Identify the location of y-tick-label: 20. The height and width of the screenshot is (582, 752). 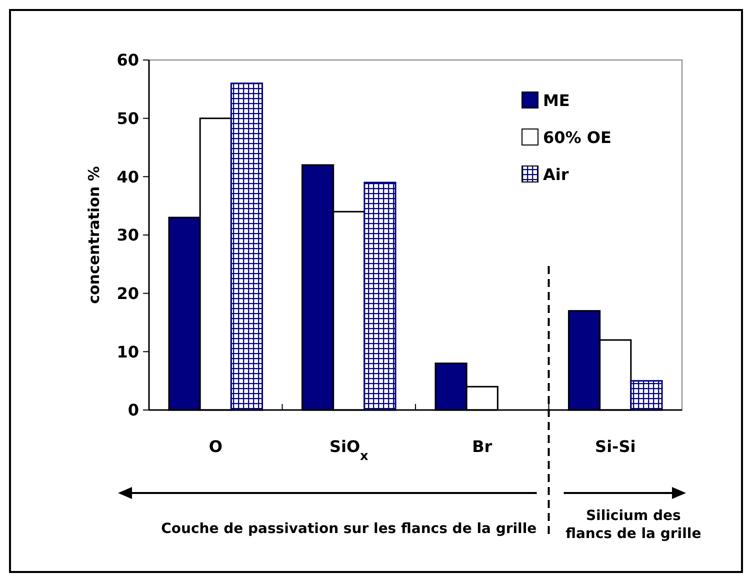
(127, 293).